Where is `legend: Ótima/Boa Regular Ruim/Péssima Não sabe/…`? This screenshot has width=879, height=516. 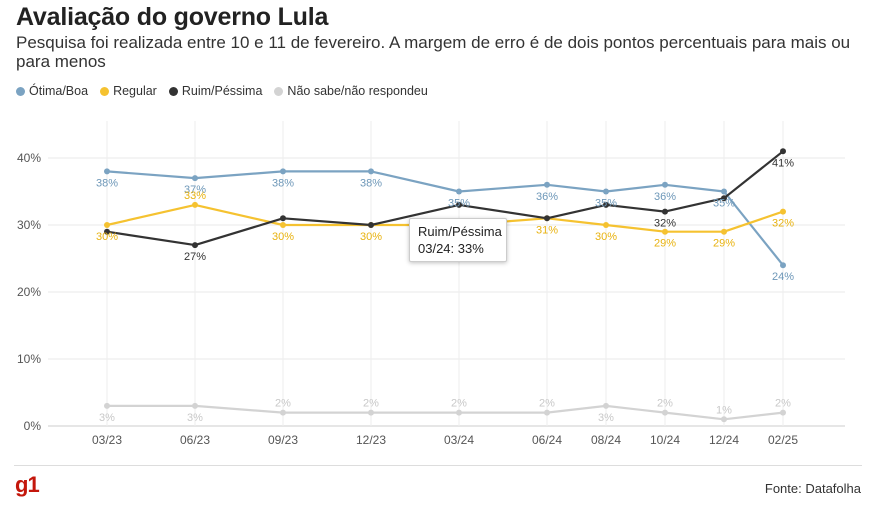
legend: Ótima/Boa Regular Ruim/Péssima Não sabe/… is located at coordinates (222, 91).